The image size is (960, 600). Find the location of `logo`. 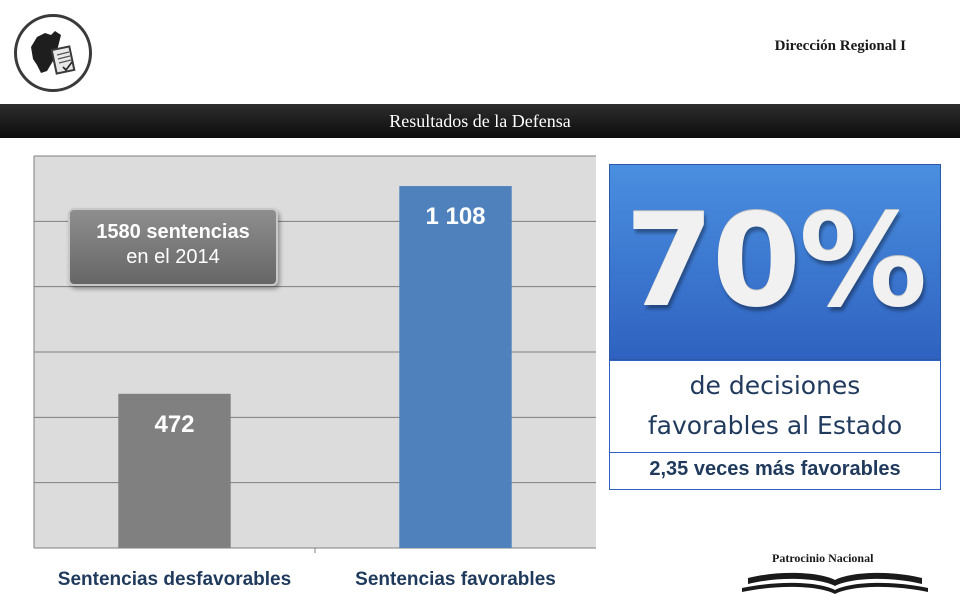

logo is located at coordinates (53, 53).